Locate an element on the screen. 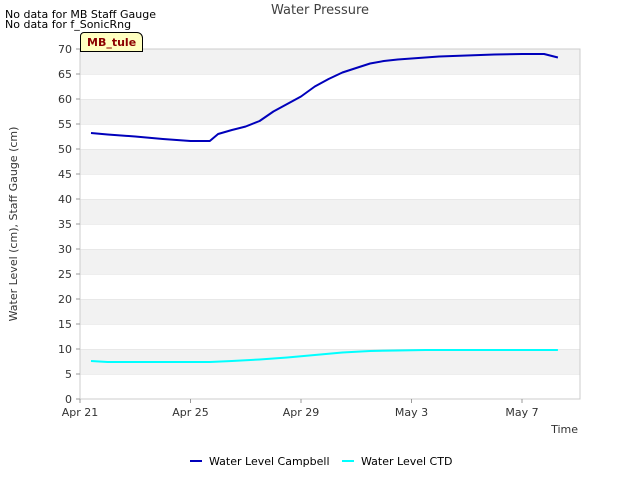  legend-label: Water Level CTD is located at coordinates (406, 461).